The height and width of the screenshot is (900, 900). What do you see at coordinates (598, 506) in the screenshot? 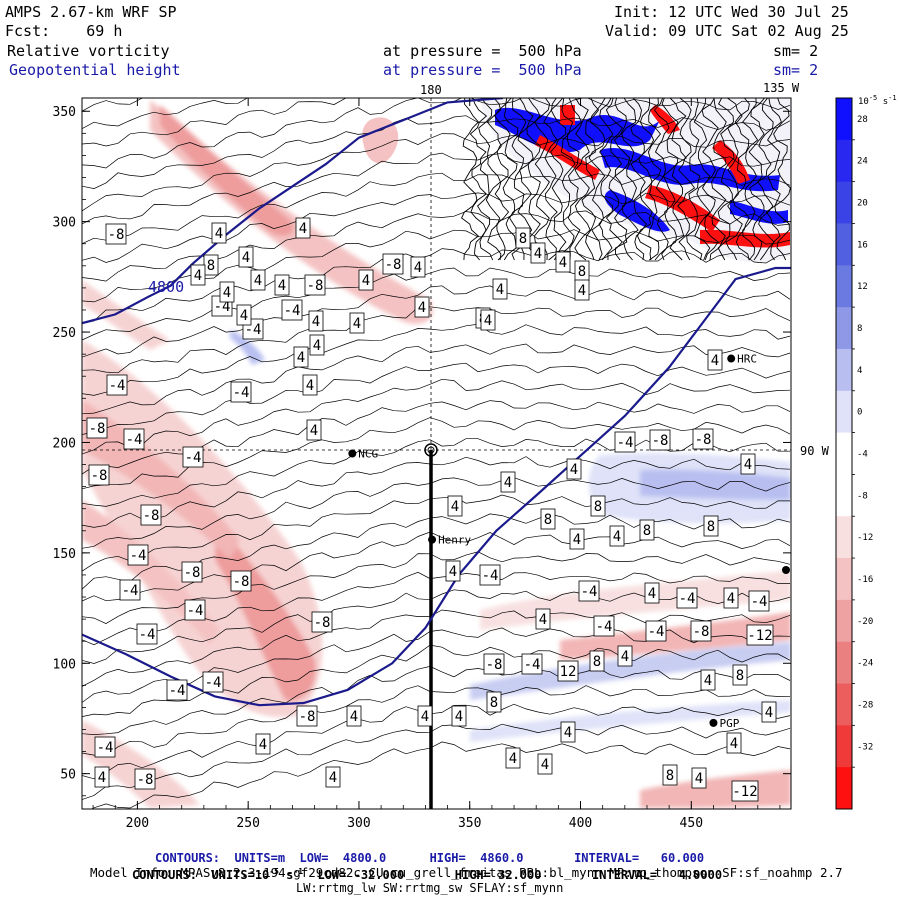
I see `vorticity-label: 8` at bounding box center [598, 506].